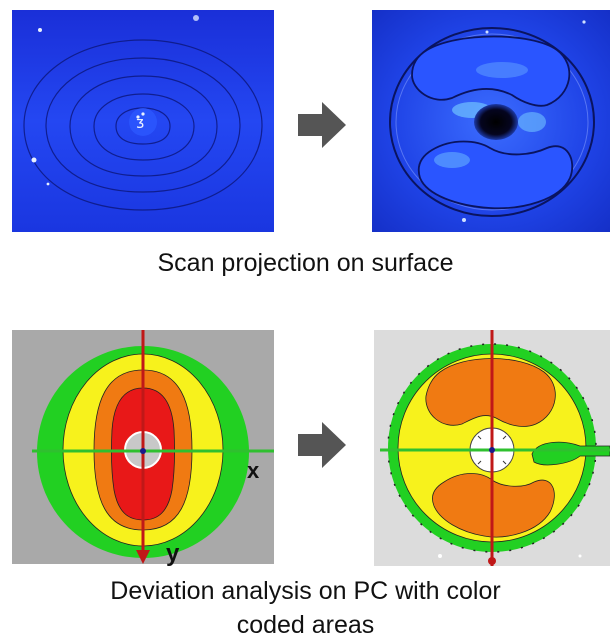  What do you see at coordinates (253, 470) in the screenshot?
I see `x-axis-label: x` at bounding box center [253, 470].